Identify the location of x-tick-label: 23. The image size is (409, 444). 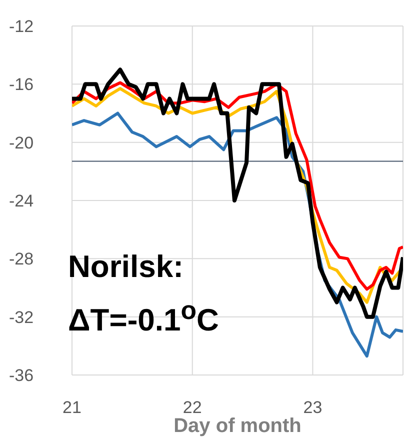
(312, 408).